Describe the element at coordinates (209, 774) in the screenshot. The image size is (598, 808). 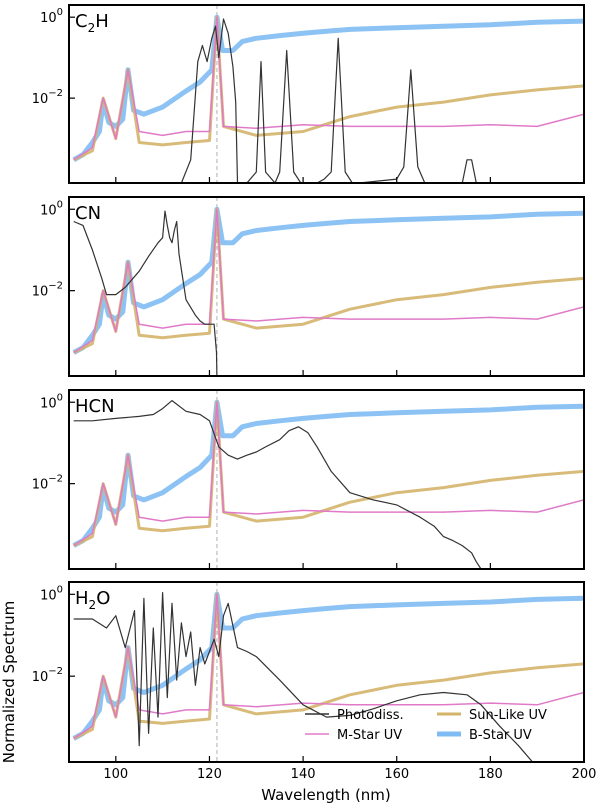
I see `x-tick-label: 120` at that location.